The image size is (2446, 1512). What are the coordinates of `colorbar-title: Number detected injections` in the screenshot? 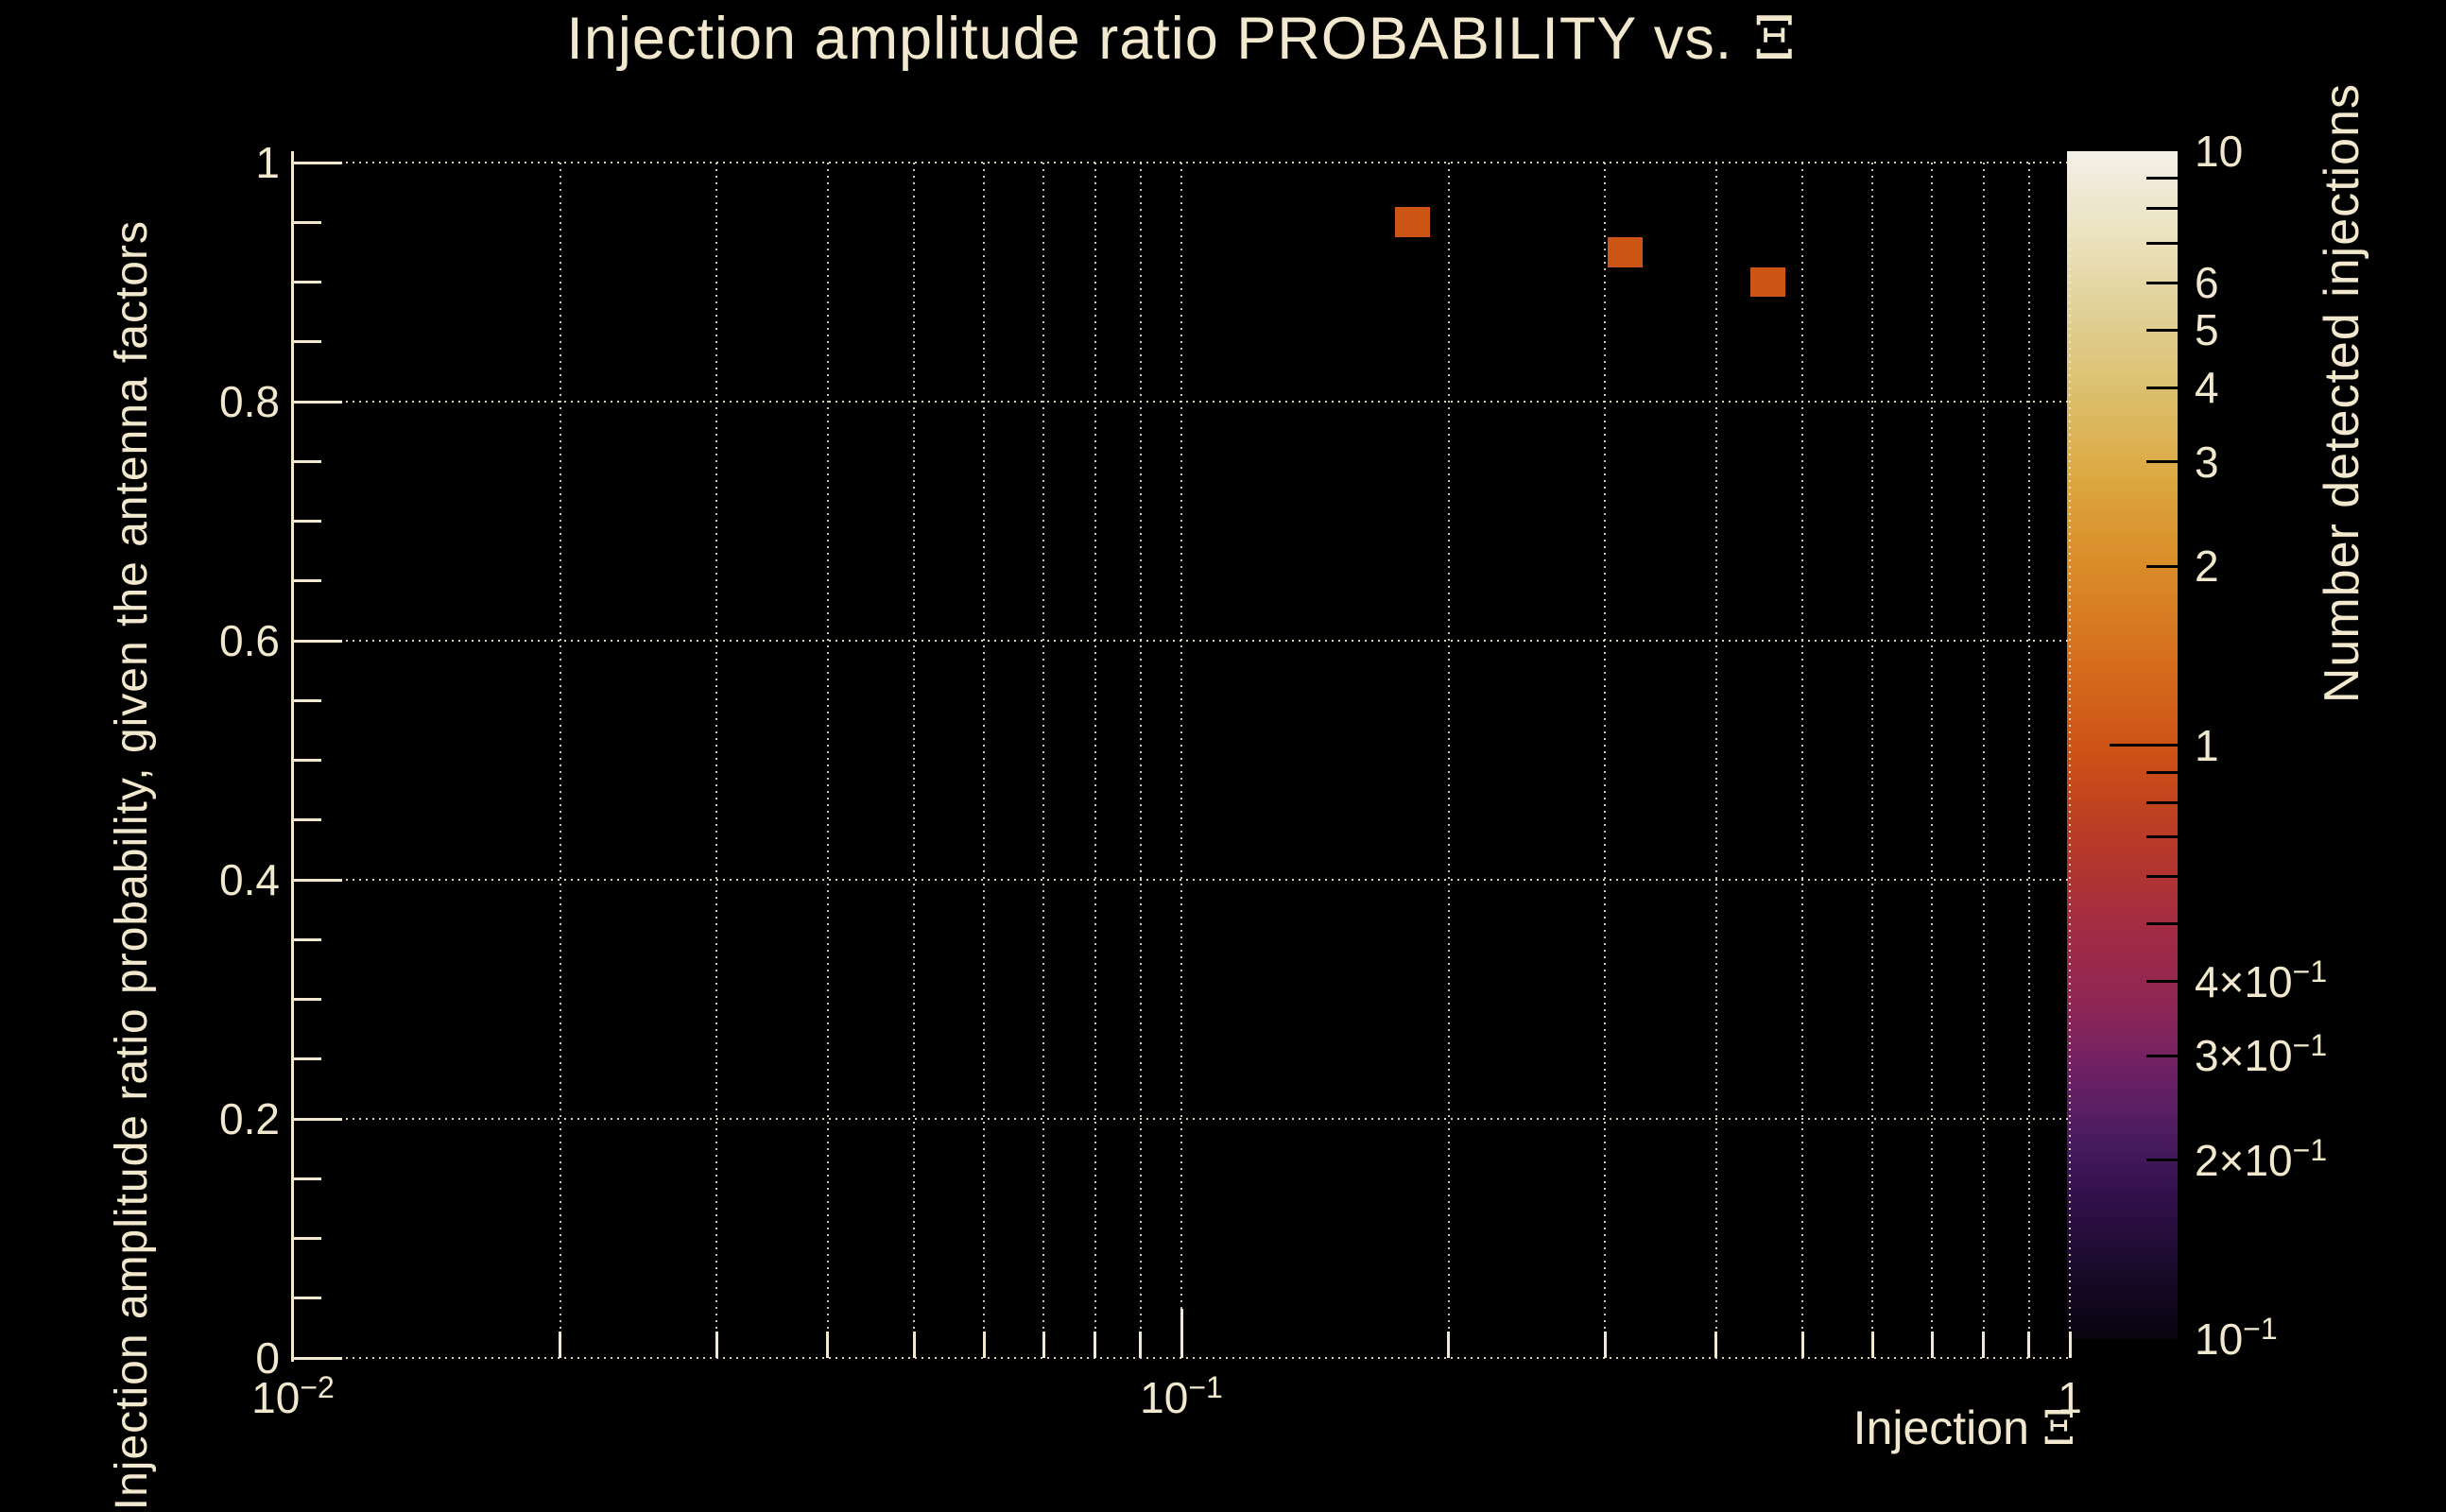 It's located at (2342, 393).